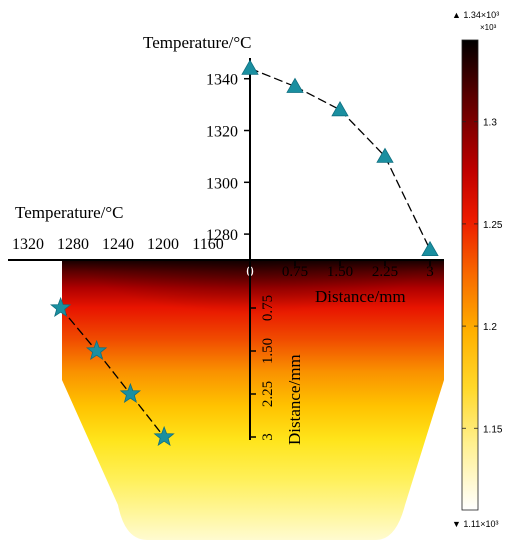 The height and width of the screenshot is (550, 520). I want to click on bottom-x-tick-label: 1200, so click(163, 244).